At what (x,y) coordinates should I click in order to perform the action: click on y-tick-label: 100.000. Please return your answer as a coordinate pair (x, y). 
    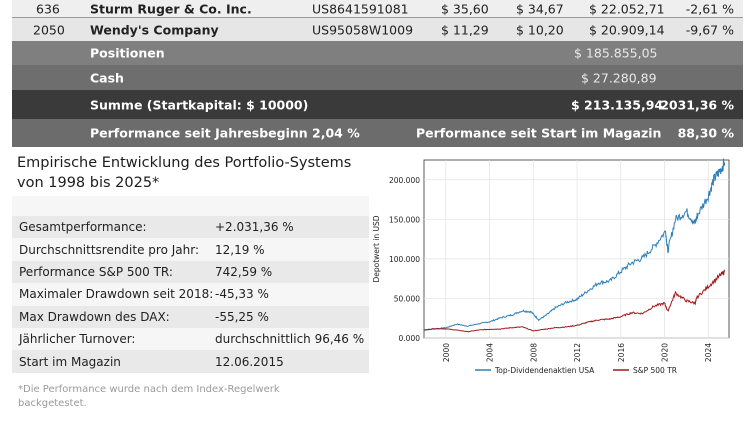
    Looking at the image, I should click on (404, 259).